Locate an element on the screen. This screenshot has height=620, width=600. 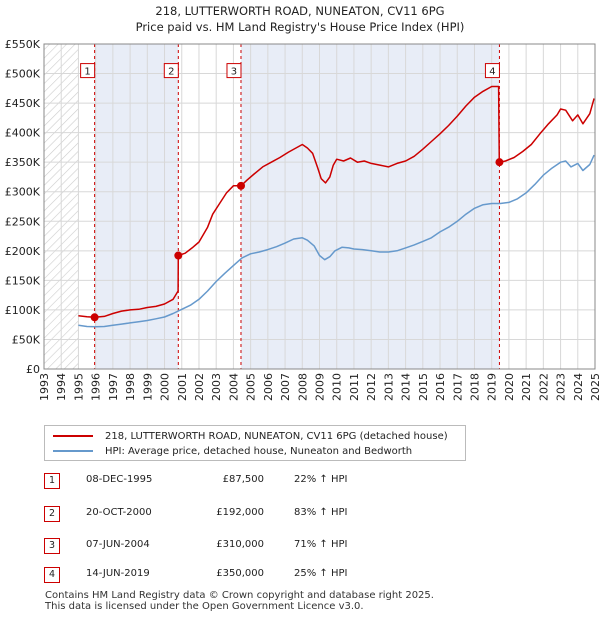
y-tick-label: £250K is located at coordinates (23, 221).